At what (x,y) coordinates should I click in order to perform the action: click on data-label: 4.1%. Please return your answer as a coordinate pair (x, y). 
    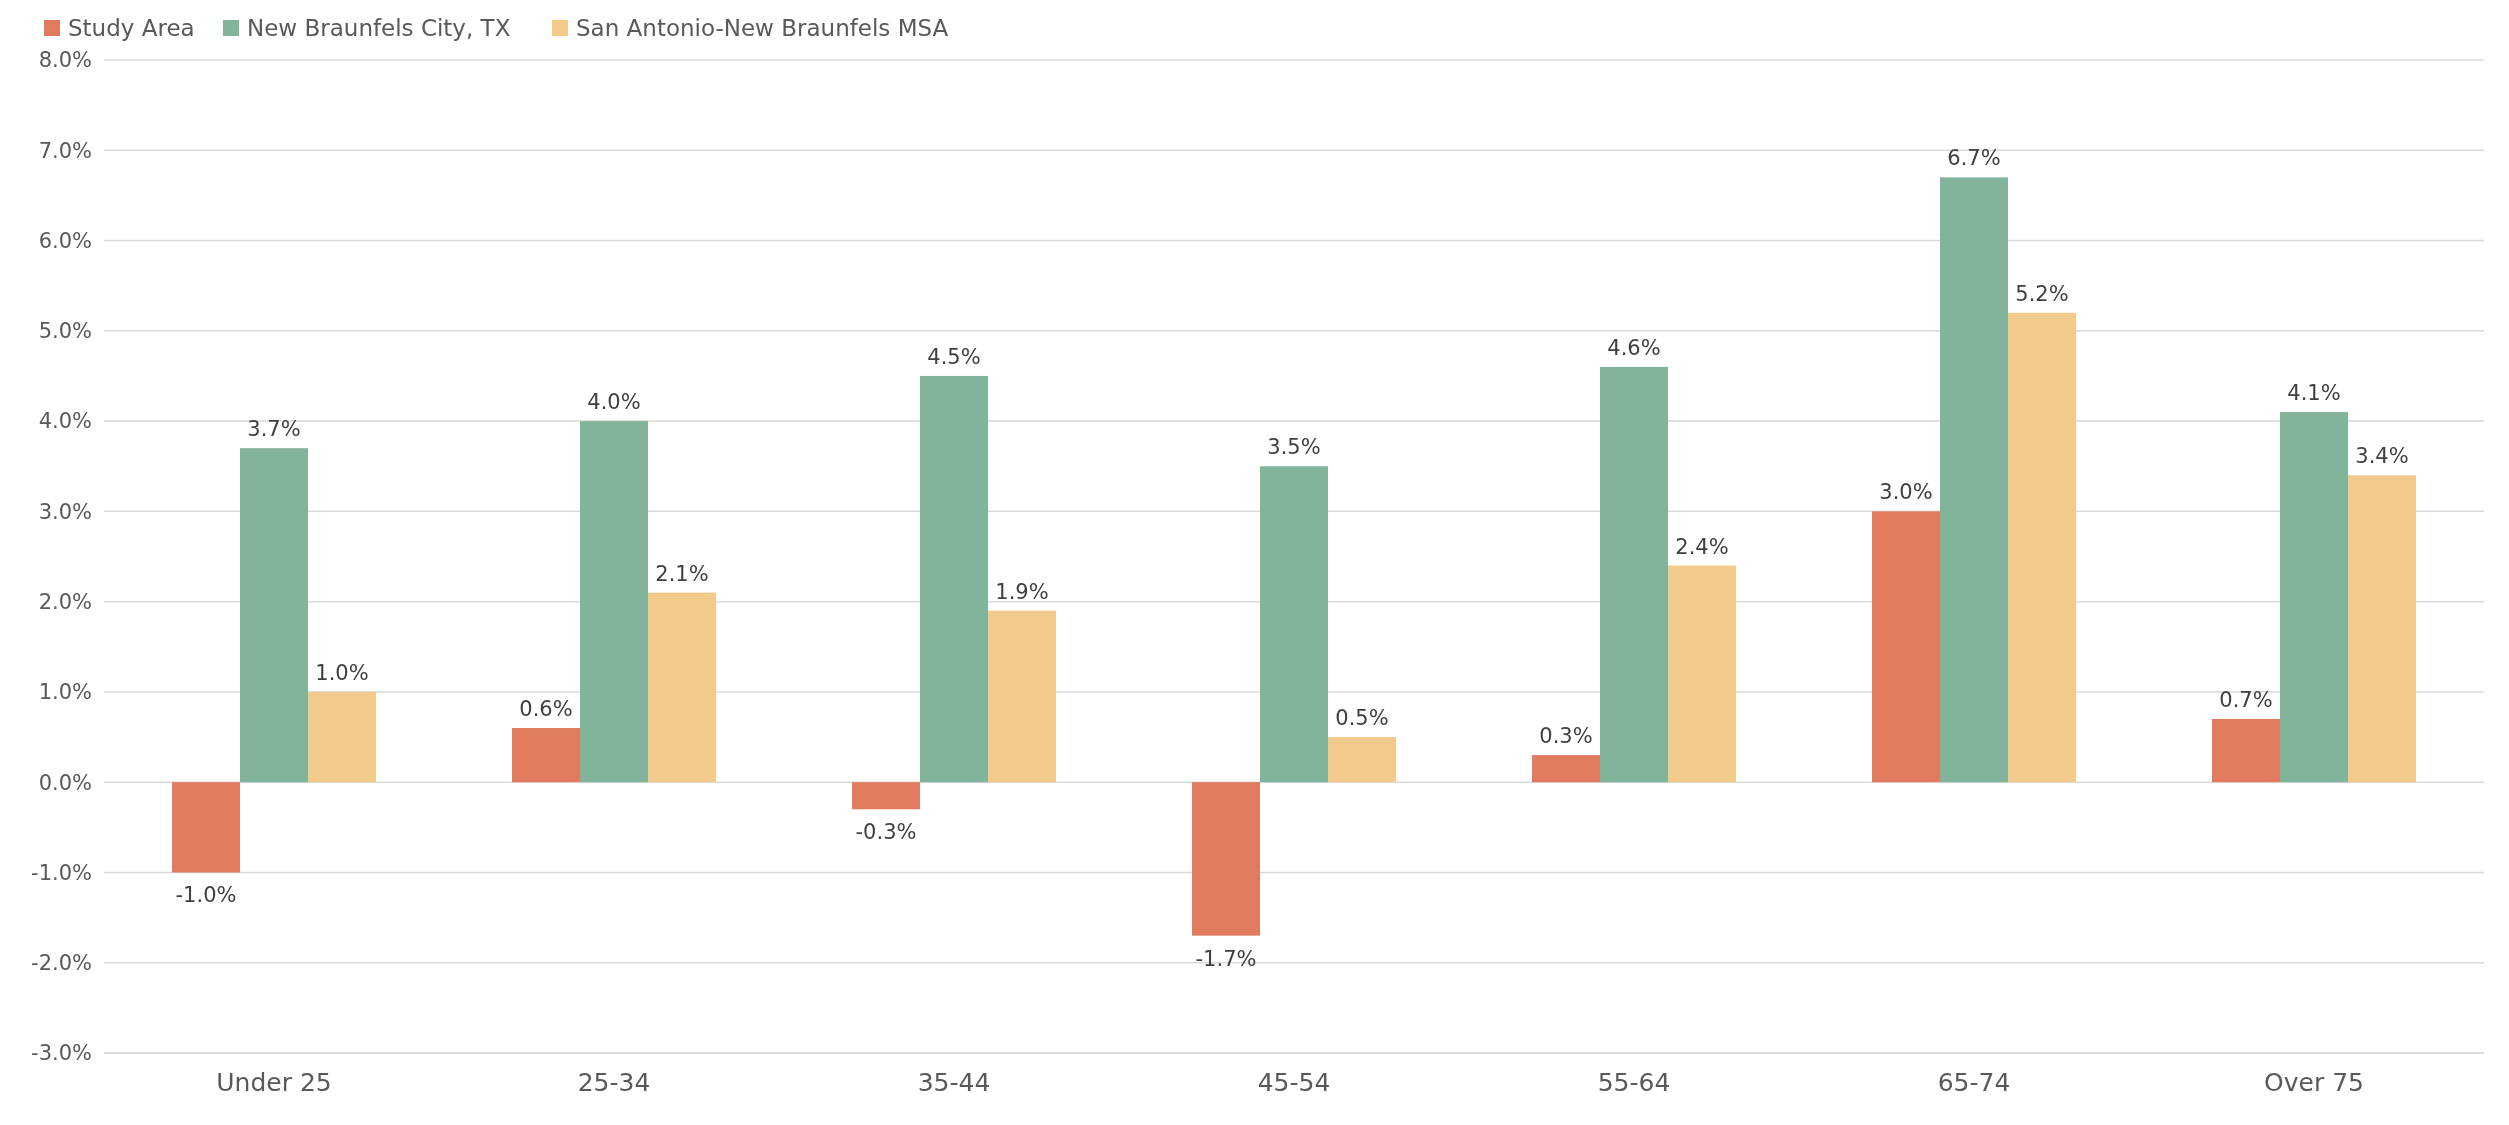
    Looking at the image, I should click on (2314, 393).